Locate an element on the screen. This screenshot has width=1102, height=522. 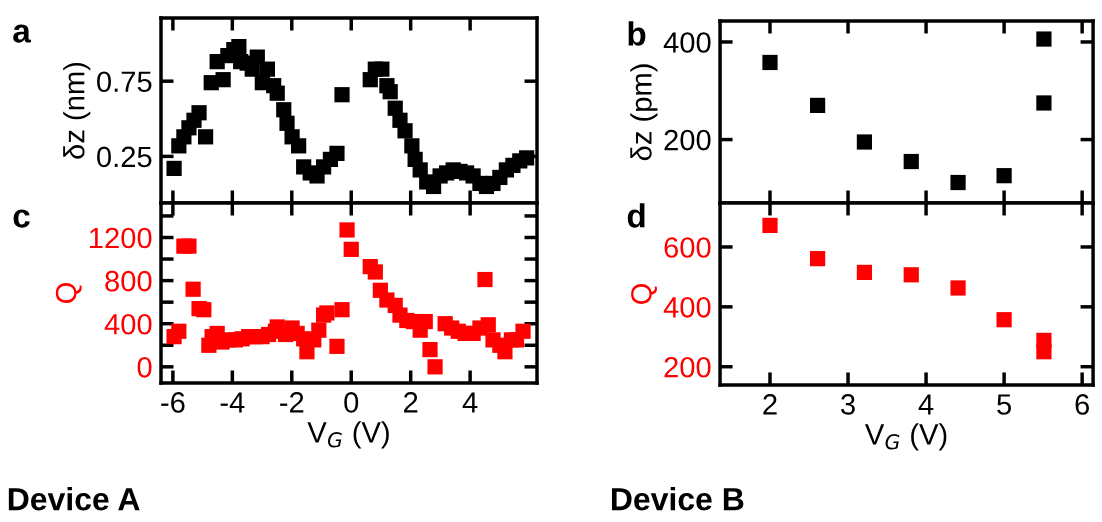
chart-title: b is located at coordinates (637, 33).